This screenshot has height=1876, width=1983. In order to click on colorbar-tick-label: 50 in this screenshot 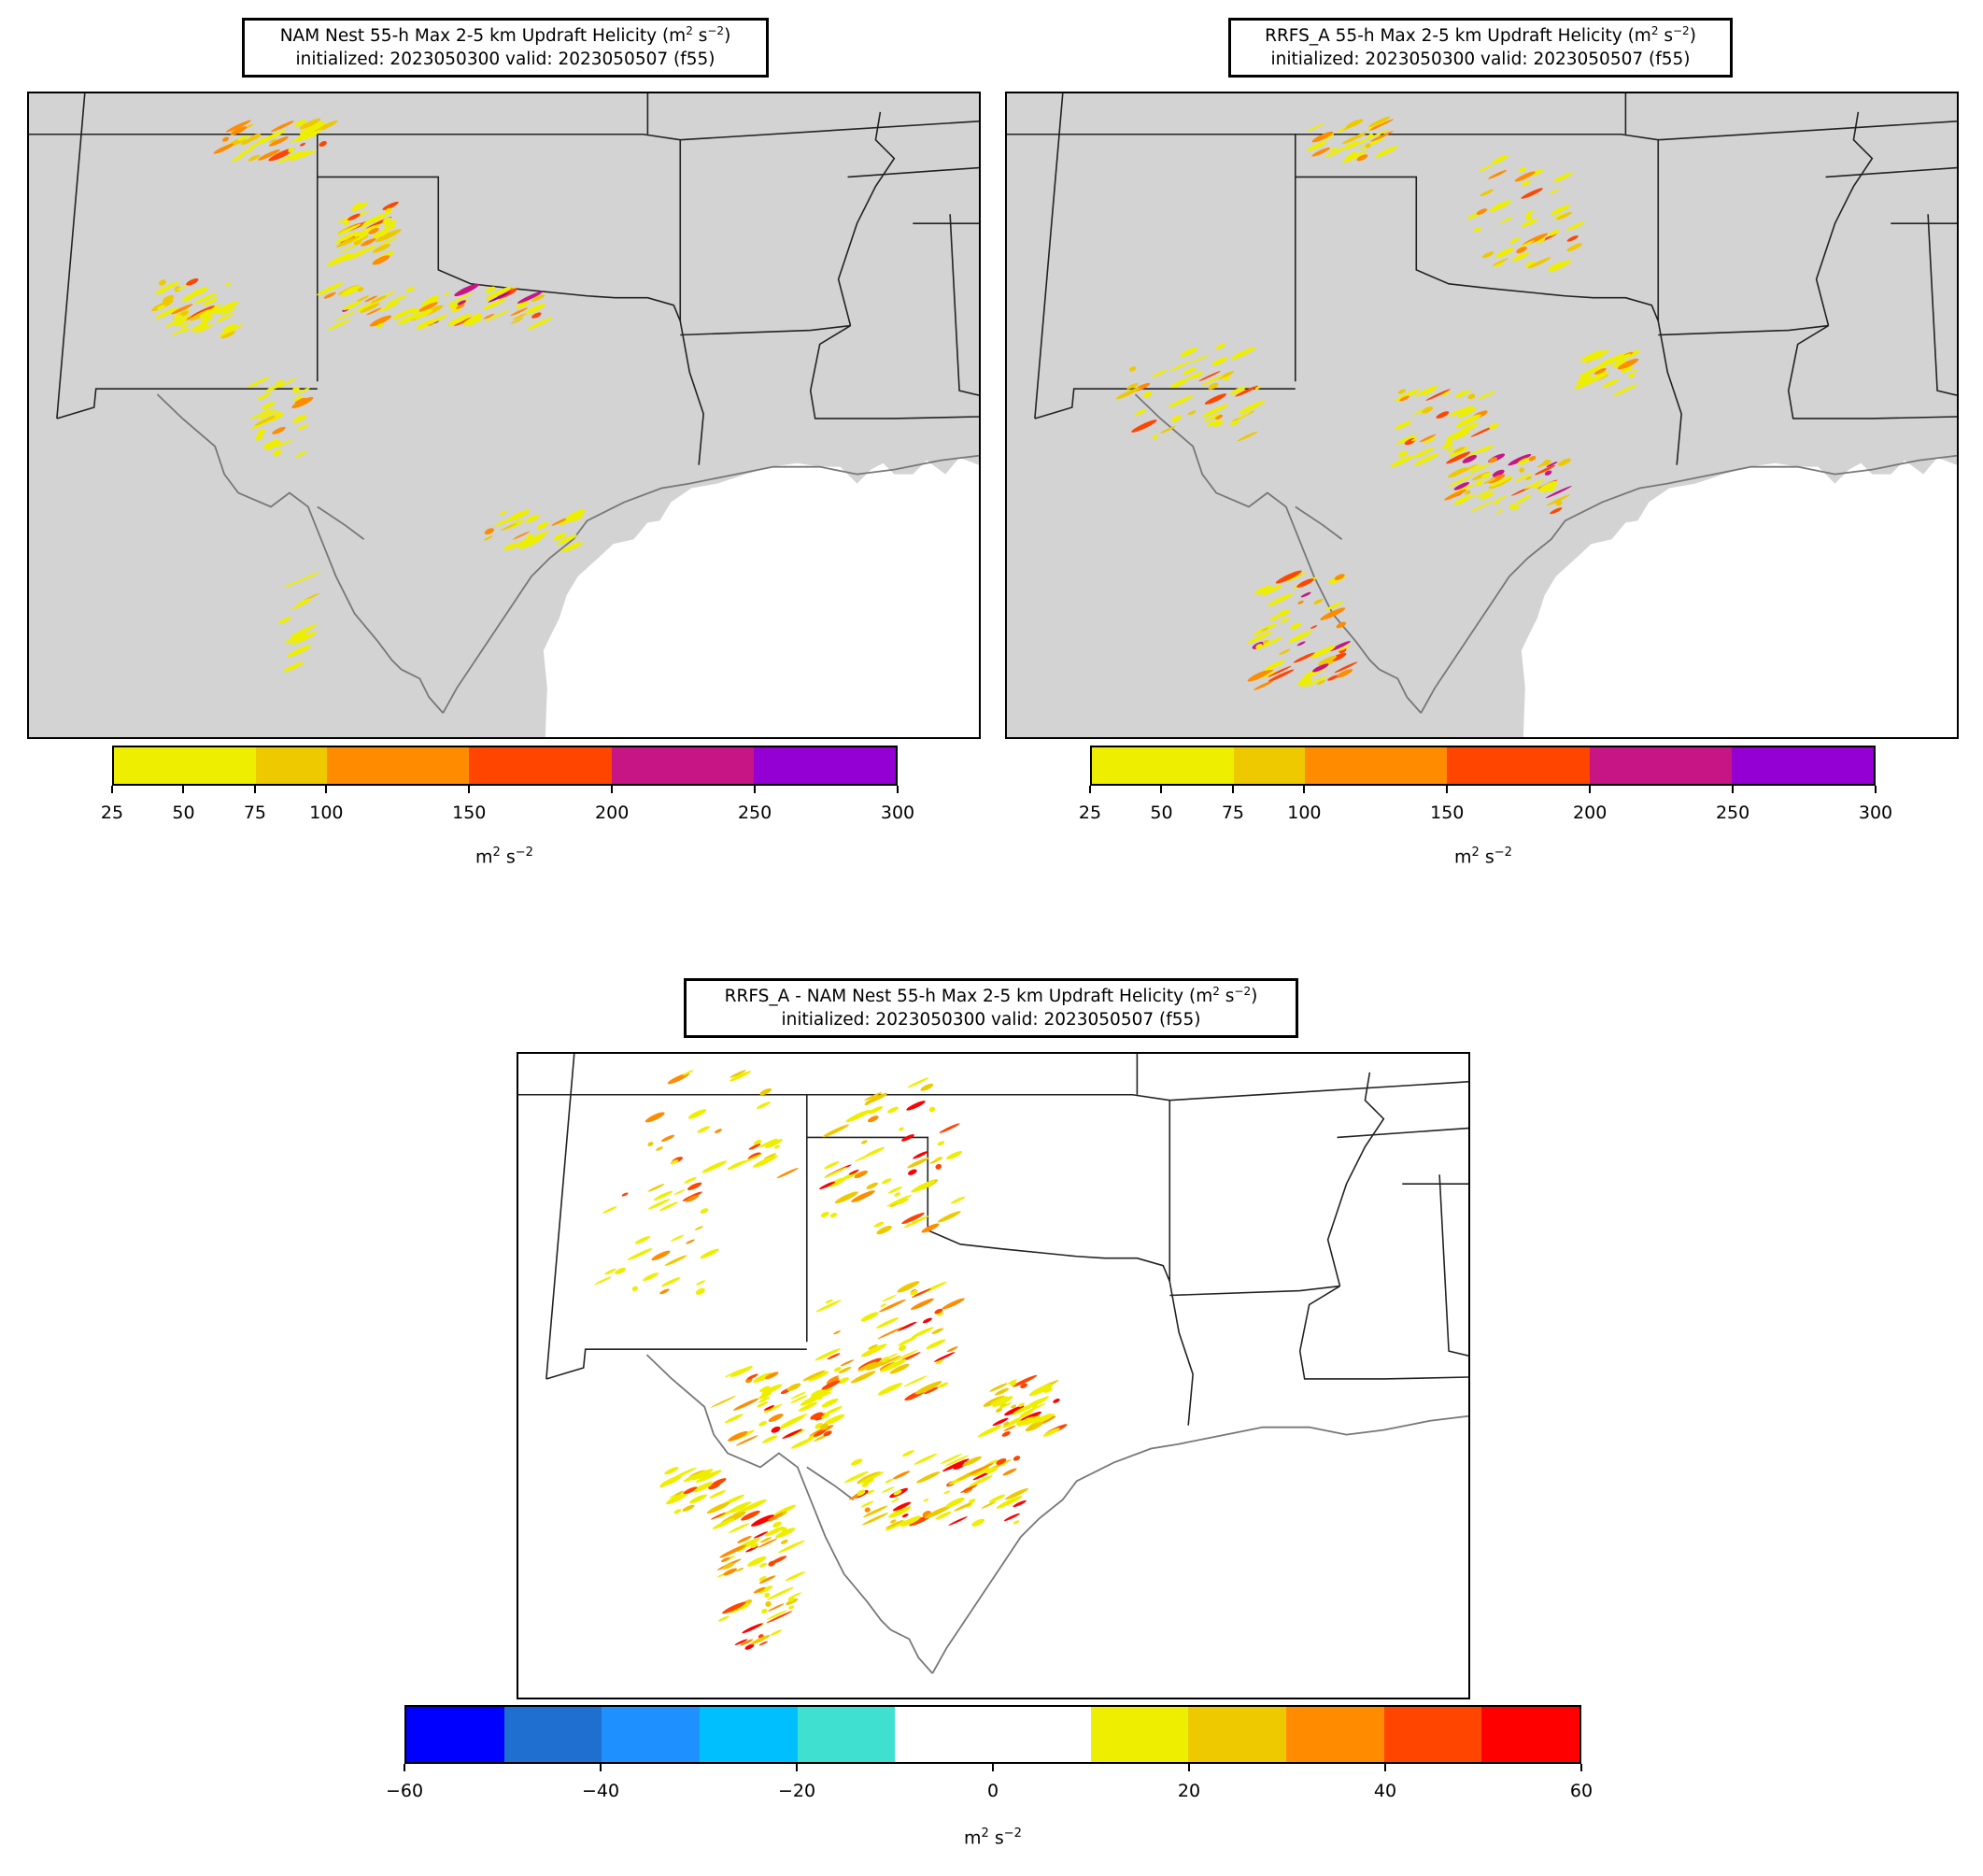, I will do `click(183, 813)`.